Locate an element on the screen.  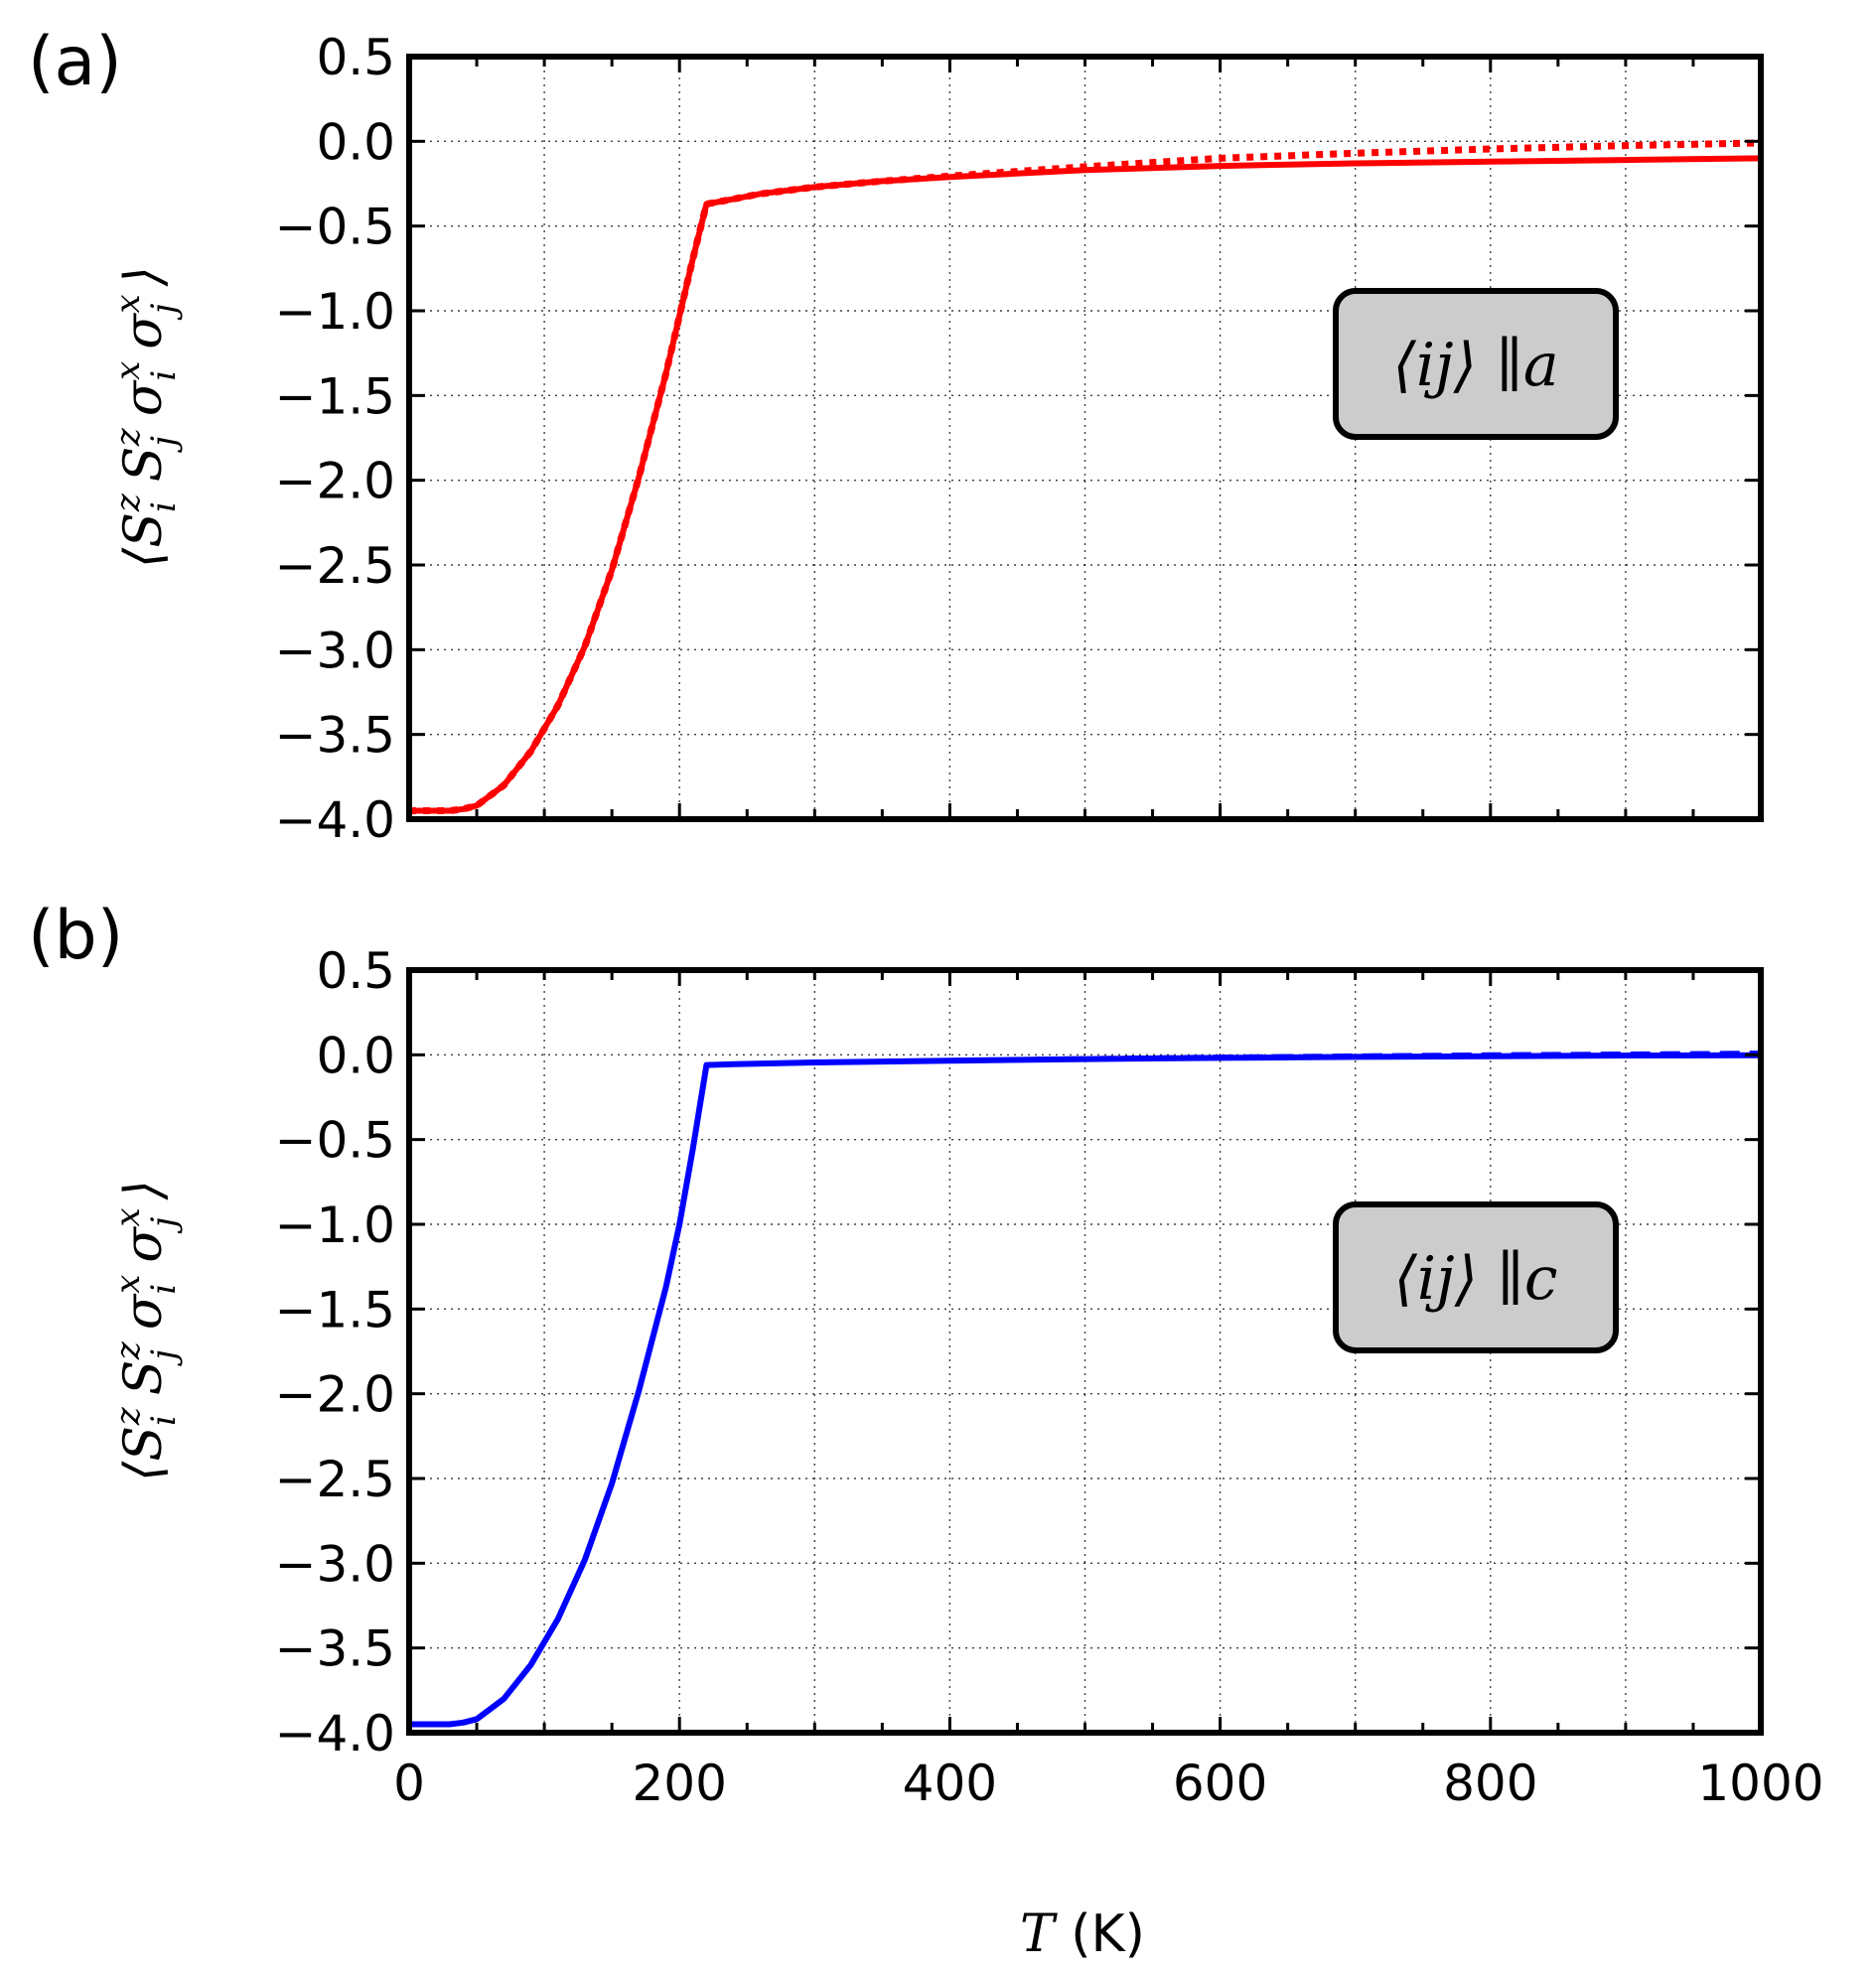
x-tick-label: 400 is located at coordinates (950, 1784).